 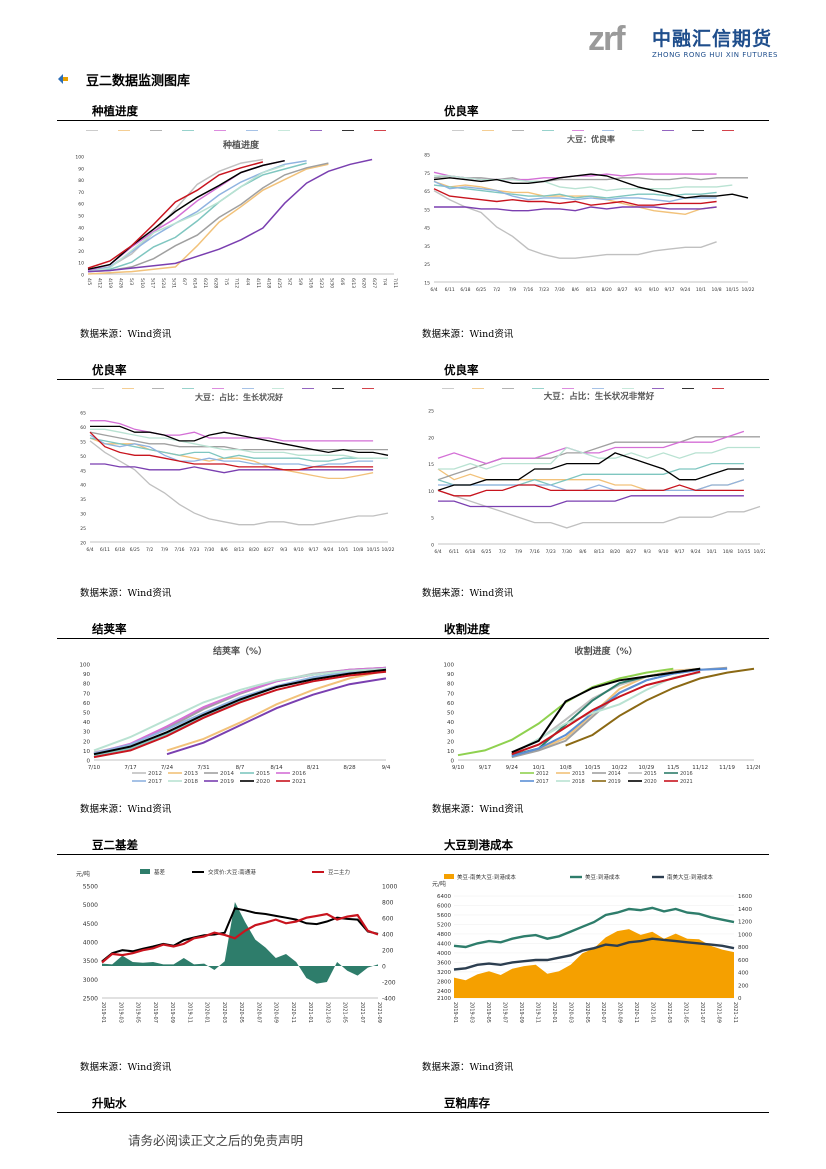 What do you see at coordinates (594, 954) in the screenshot?
I see `series-line-sa-cost` at bounding box center [594, 954].